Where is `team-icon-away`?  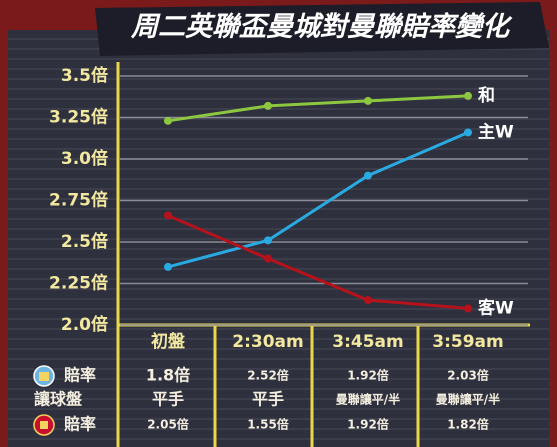 team-icon-away is located at coordinates (44, 425).